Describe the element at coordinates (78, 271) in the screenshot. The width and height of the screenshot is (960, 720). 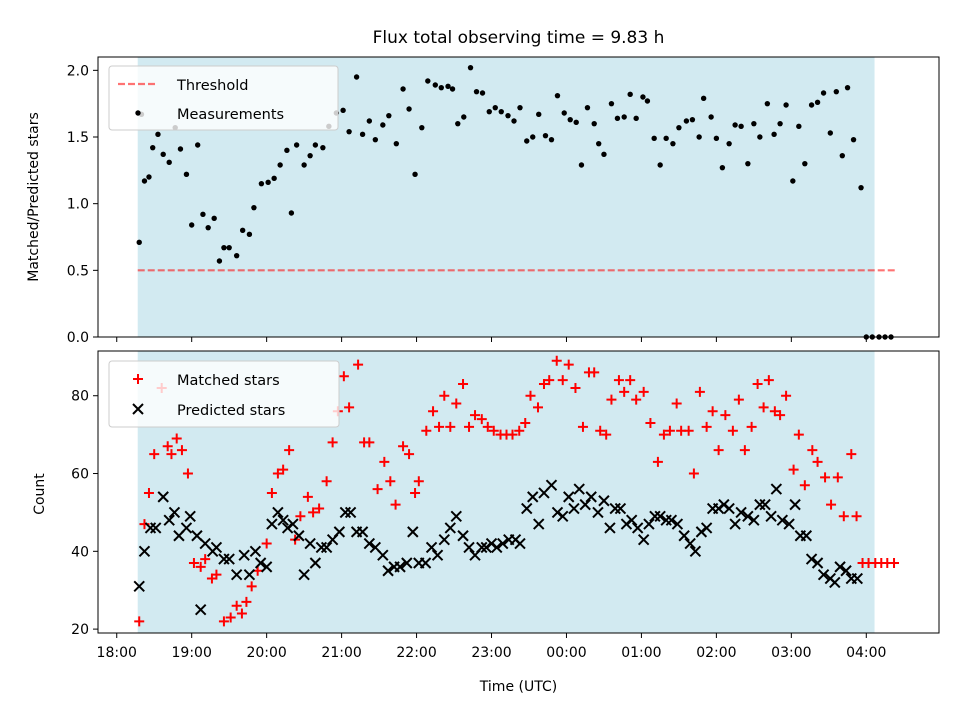
I see `y-tick-label: 0.5` at that location.